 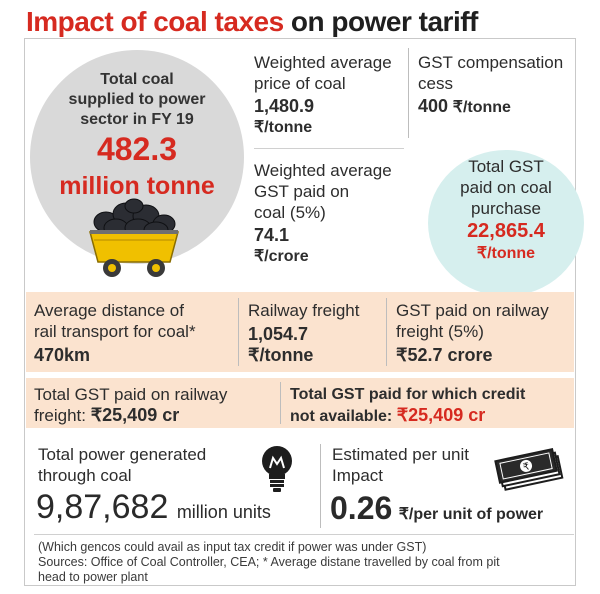 I want to click on total-gst-coal-label-1: Total GST, so click(x=506, y=166).